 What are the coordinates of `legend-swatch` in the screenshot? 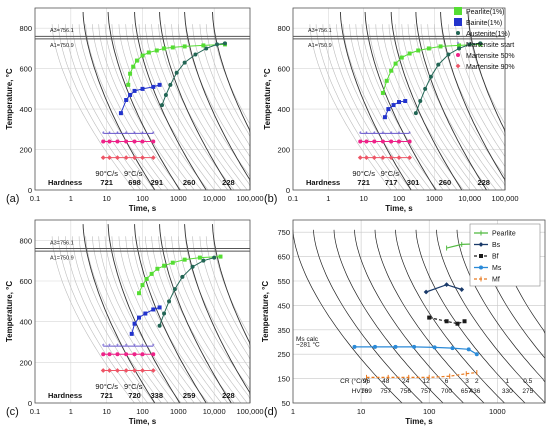 It's located at (458, 22).